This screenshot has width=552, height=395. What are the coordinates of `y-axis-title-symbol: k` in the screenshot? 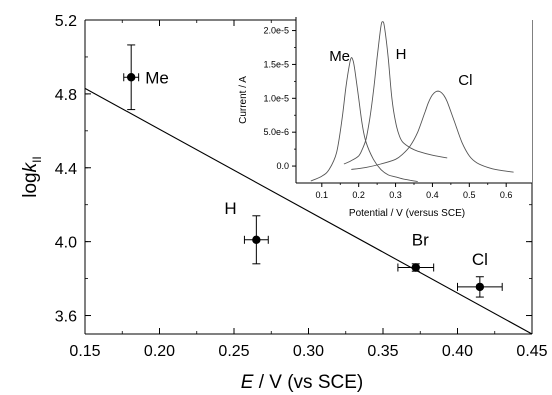 It's located at (30, 166).